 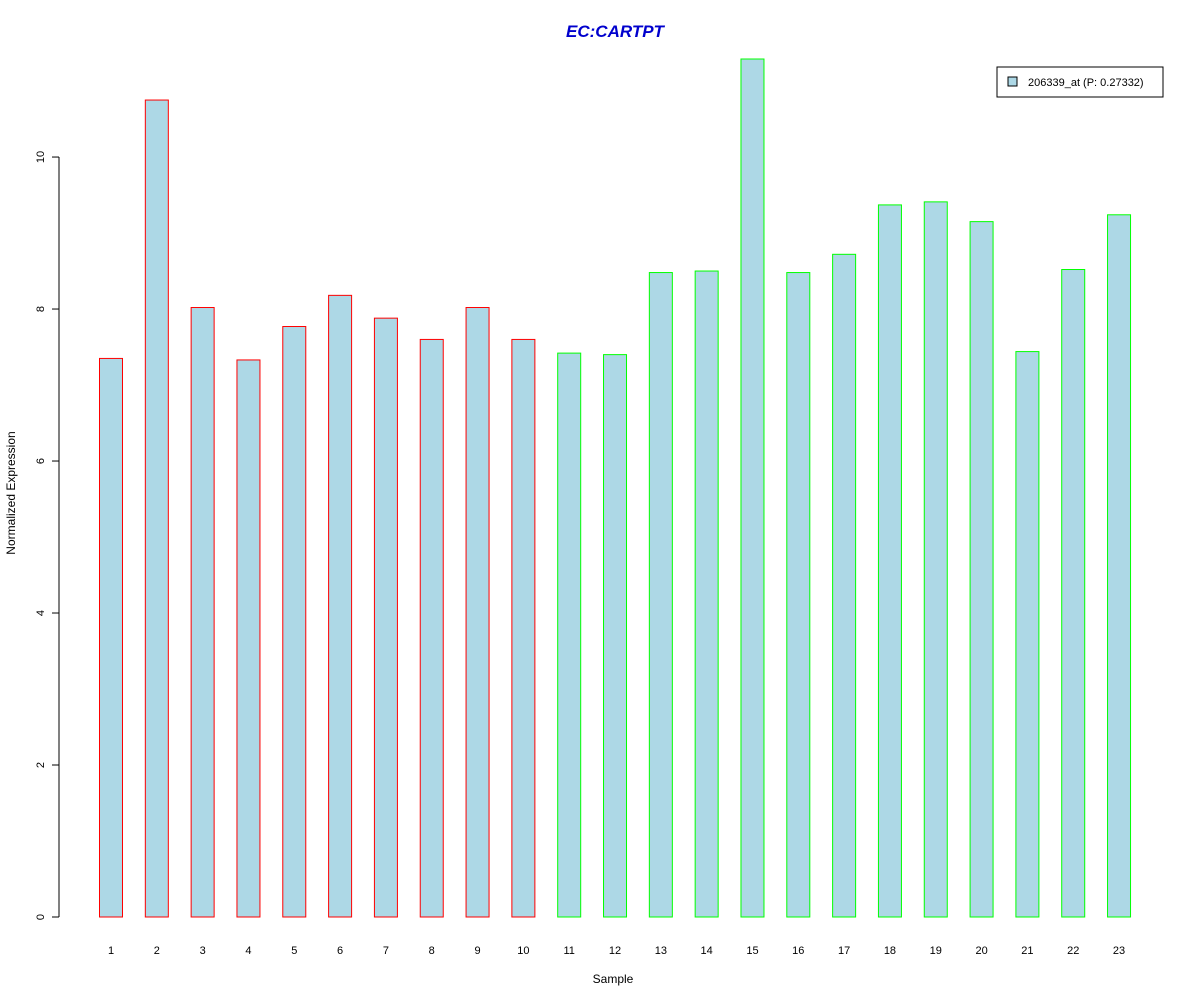 What do you see at coordinates (41, 309) in the screenshot?
I see `y-tick-label: 8` at bounding box center [41, 309].